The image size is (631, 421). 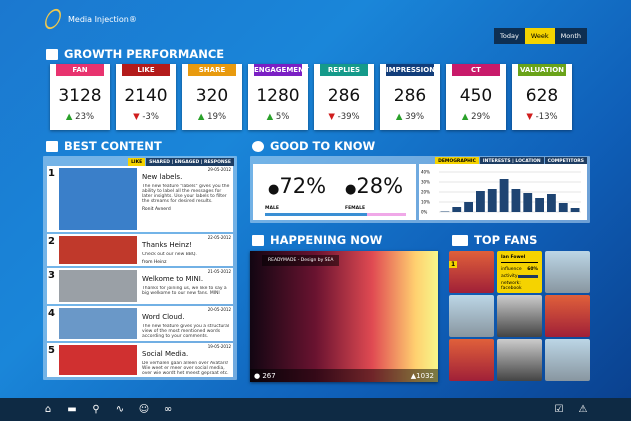 What do you see at coordinates (344, 117) in the screenshot?
I see `metric-change: ▼ -39%` at bounding box center [344, 117].